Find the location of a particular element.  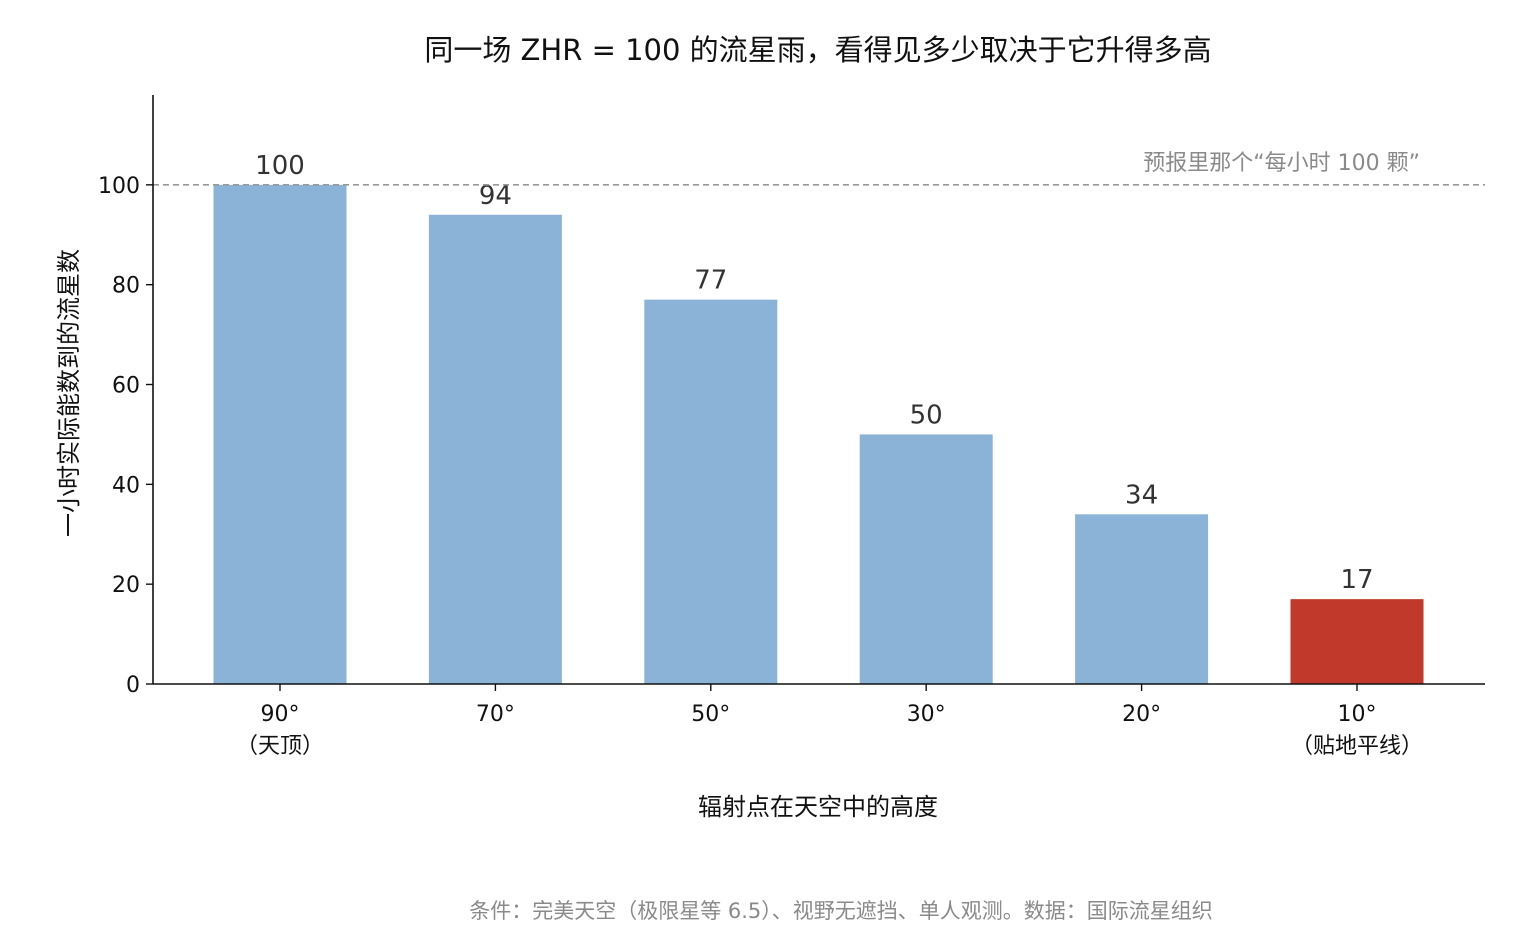

x-tick-label-2: 50° is located at coordinates (710, 714).